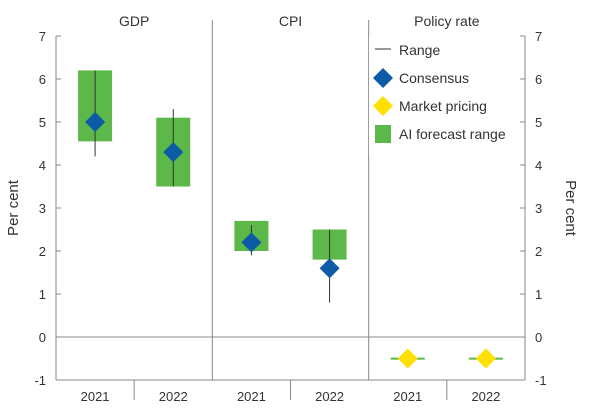  I want to click on panel-title: GDP, so click(134, 21).